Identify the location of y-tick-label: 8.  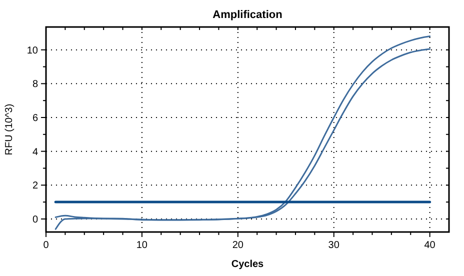
(35, 84).